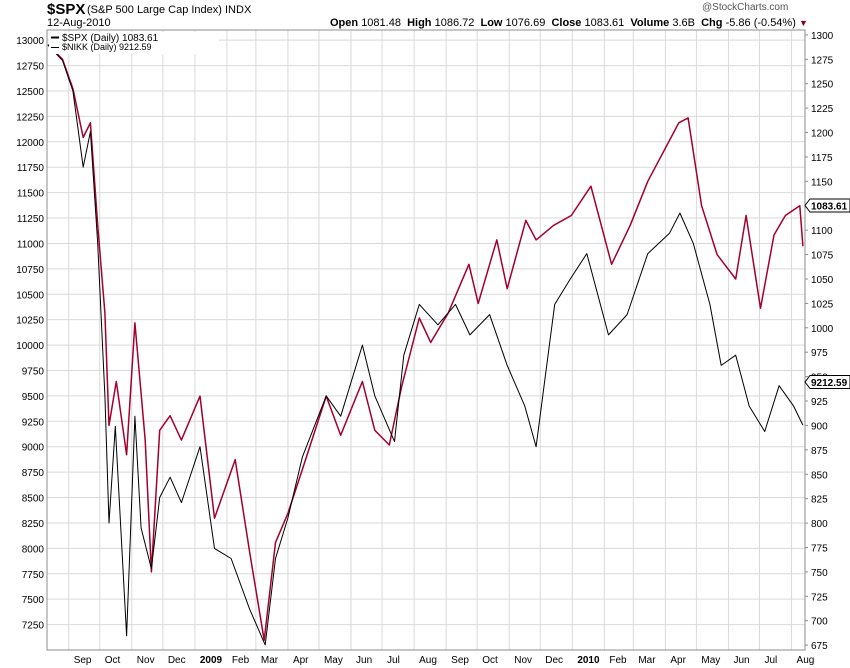 This screenshot has width=850, height=668. Describe the element at coordinates (33, 422) in the screenshot. I see `left-tick-label: 9250` at that location.